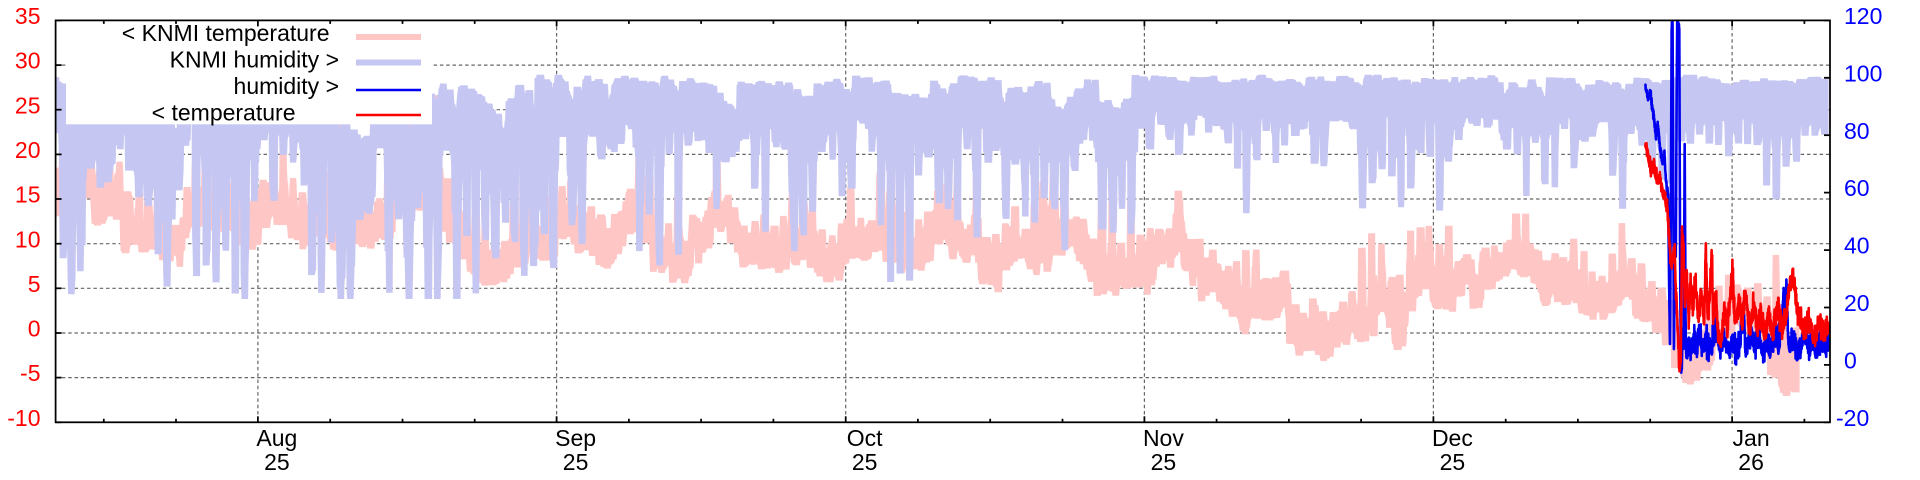  What do you see at coordinates (1863, 16) in the screenshot?
I see `svg-text: 120` at bounding box center [1863, 16].